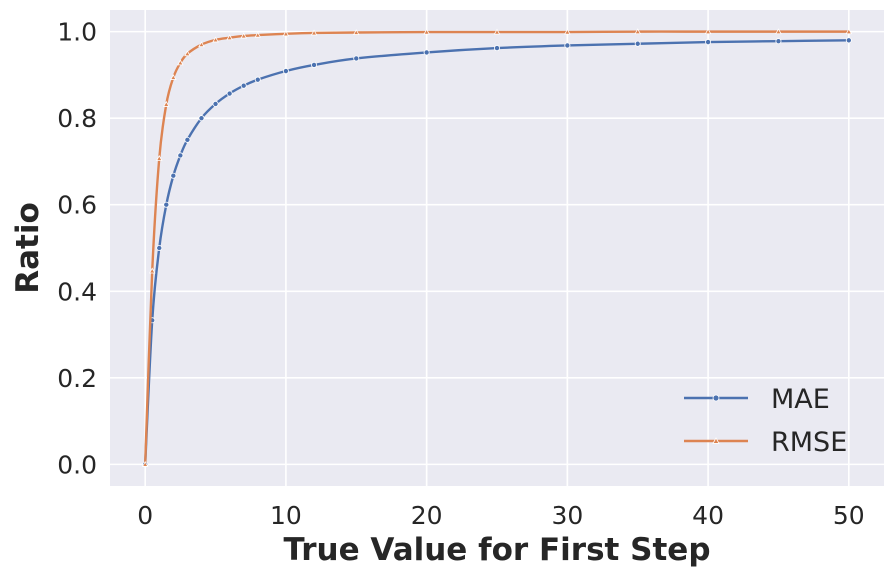  What do you see at coordinates (286, 515) in the screenshot?
I see `x-tick-label: 10` at bounding box center [286, 515].